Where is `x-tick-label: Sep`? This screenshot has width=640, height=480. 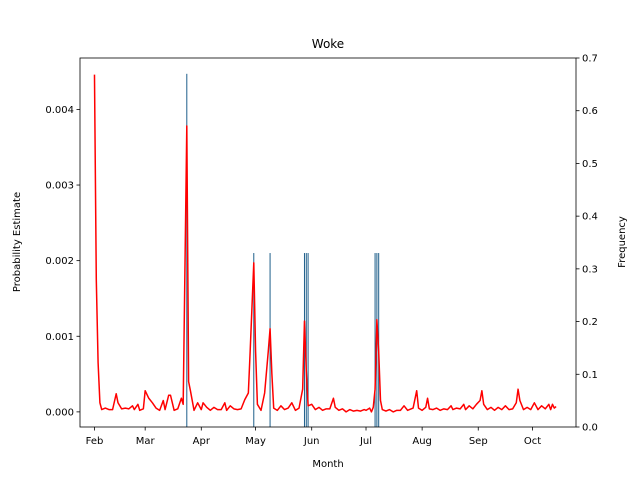
x-tick-label: Sep is located at coordinates (478, 441).